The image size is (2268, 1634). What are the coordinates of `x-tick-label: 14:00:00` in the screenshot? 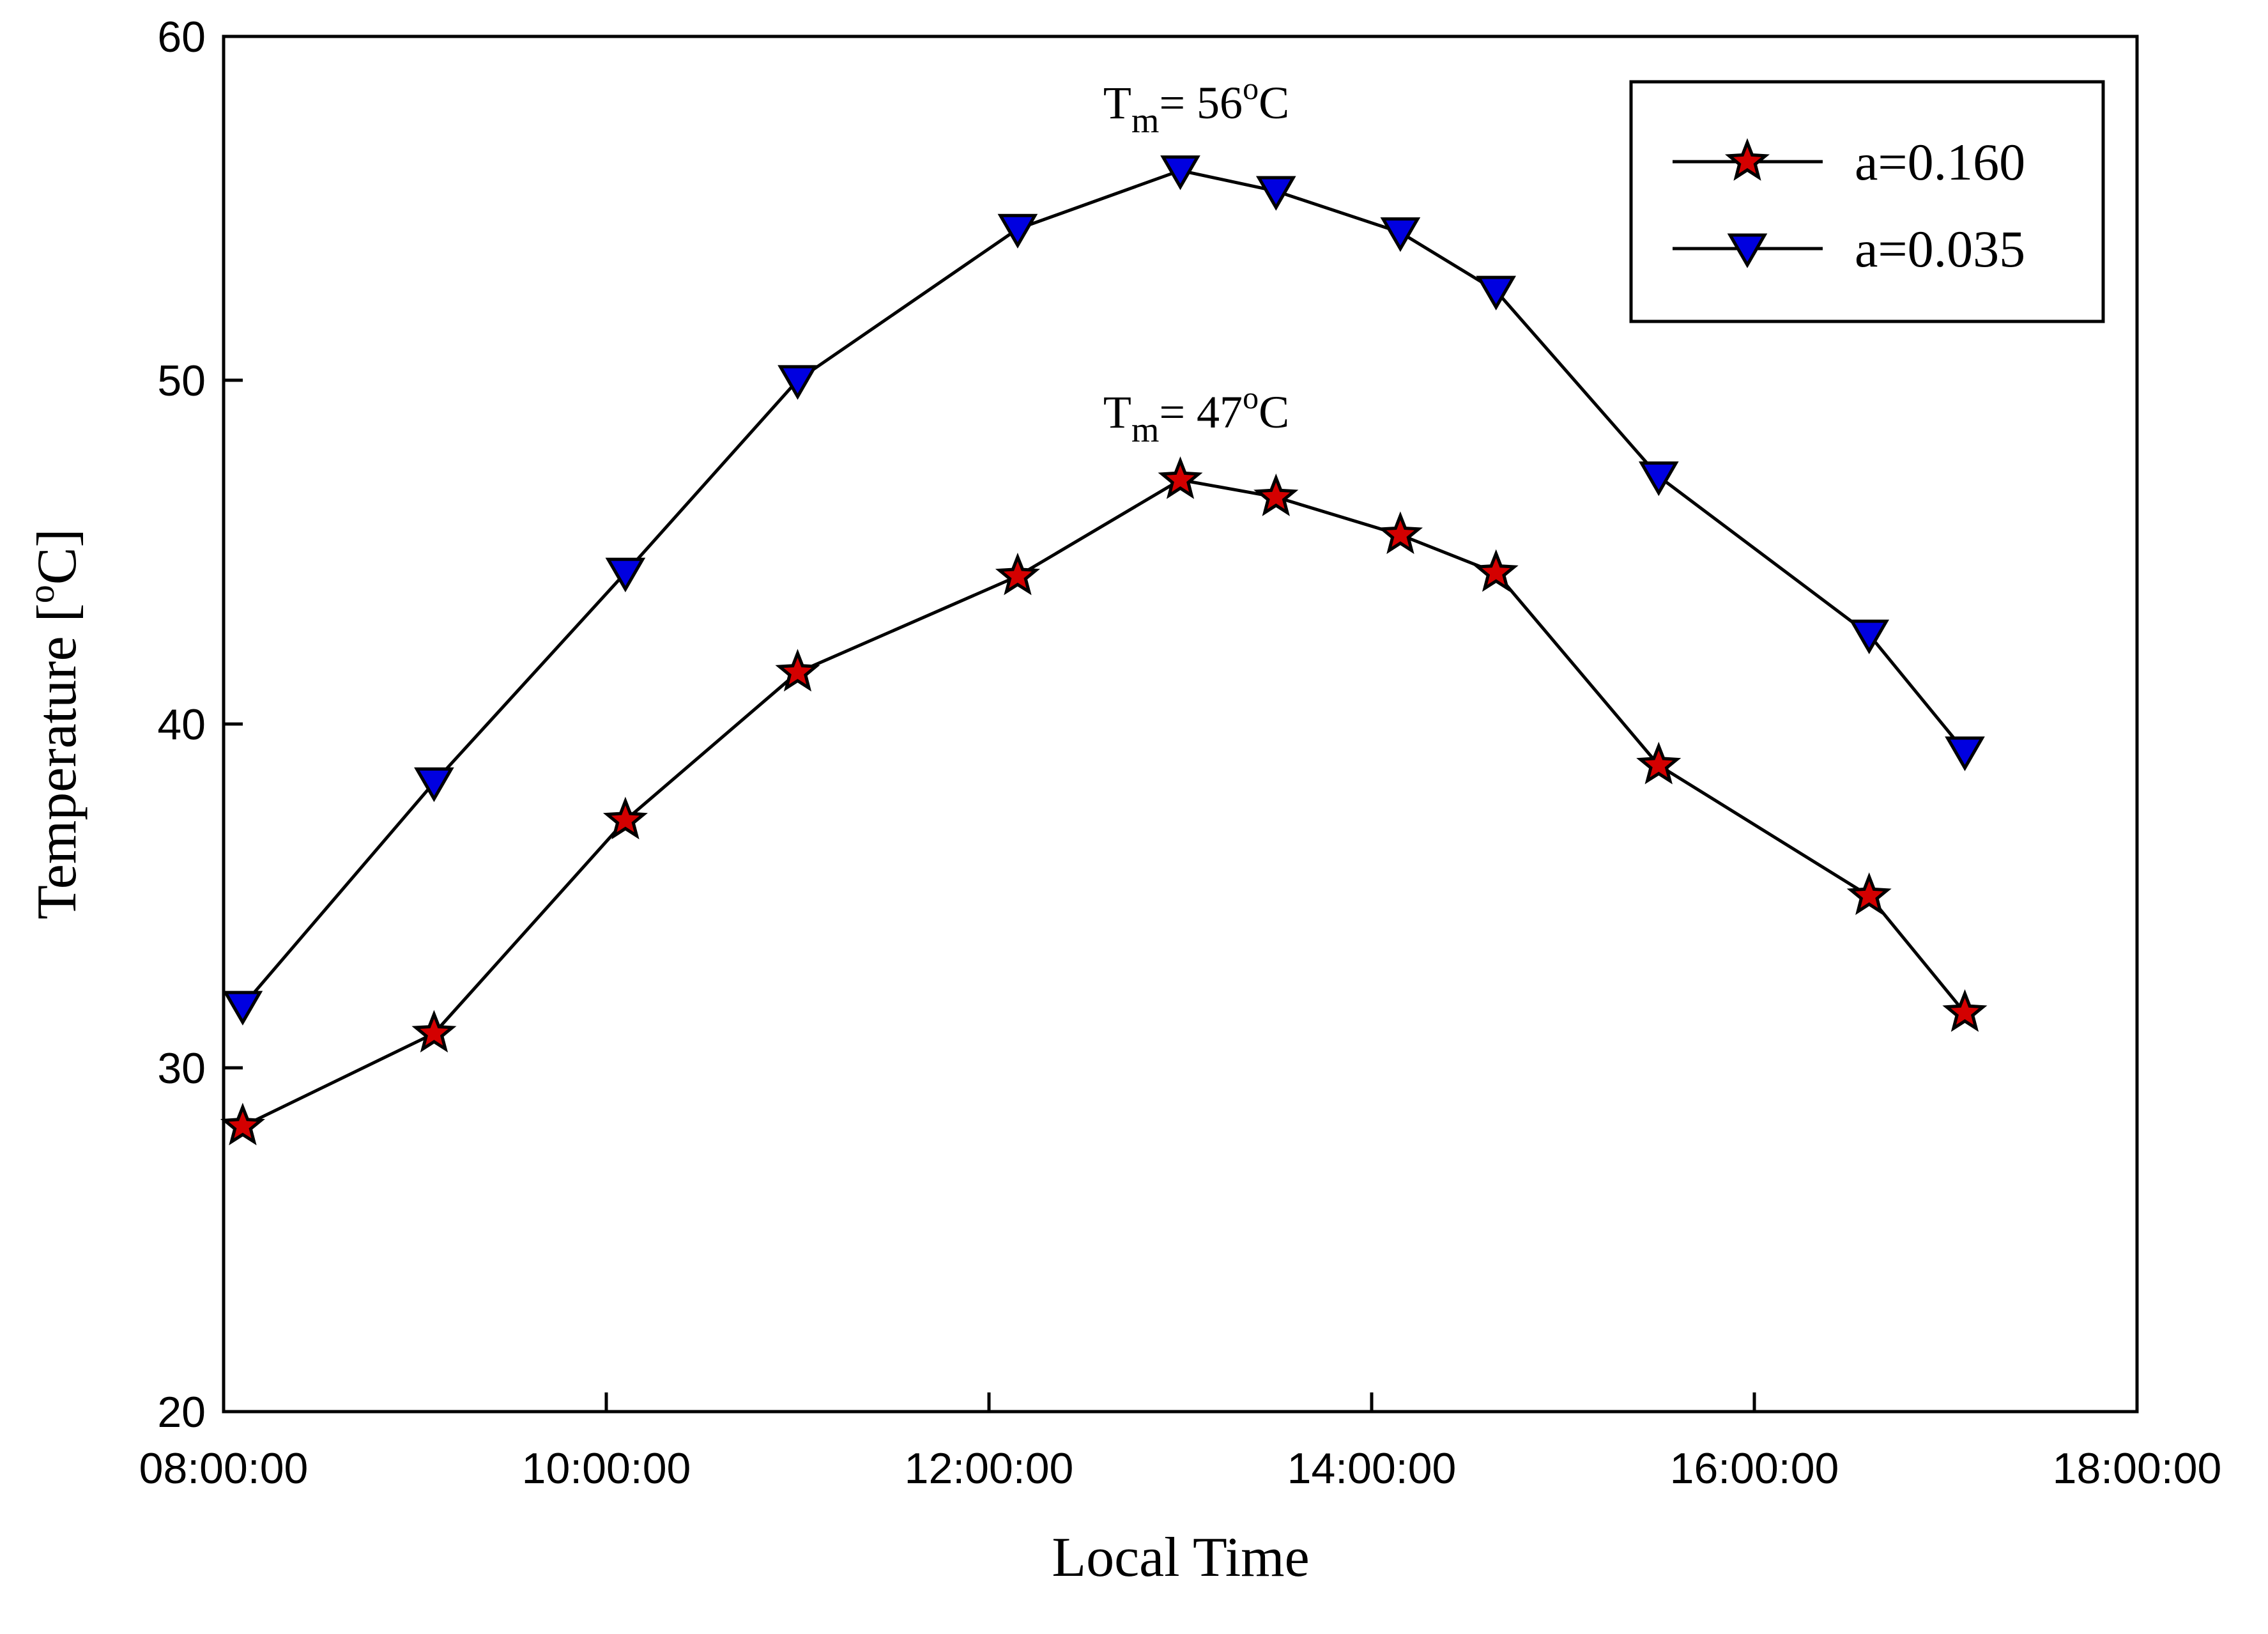 It's located at (1372, 1468).